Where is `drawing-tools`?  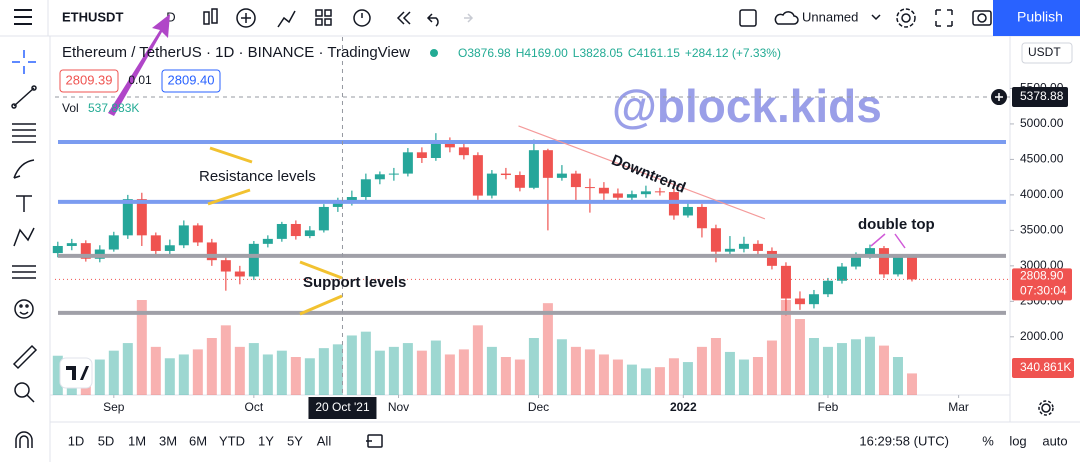 drawing-tools is located at coordinates (24, 249).